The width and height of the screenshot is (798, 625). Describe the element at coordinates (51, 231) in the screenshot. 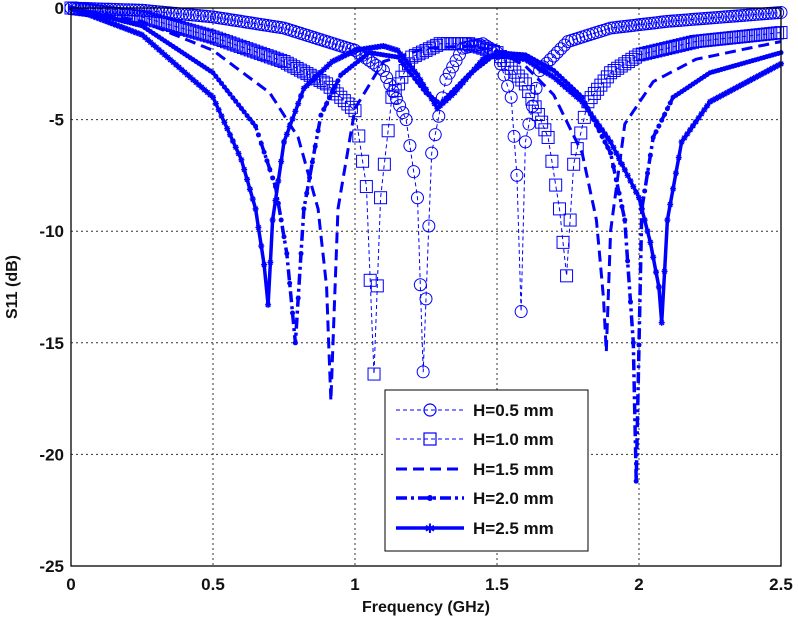

I see `y-tick-label: -10` at that location.